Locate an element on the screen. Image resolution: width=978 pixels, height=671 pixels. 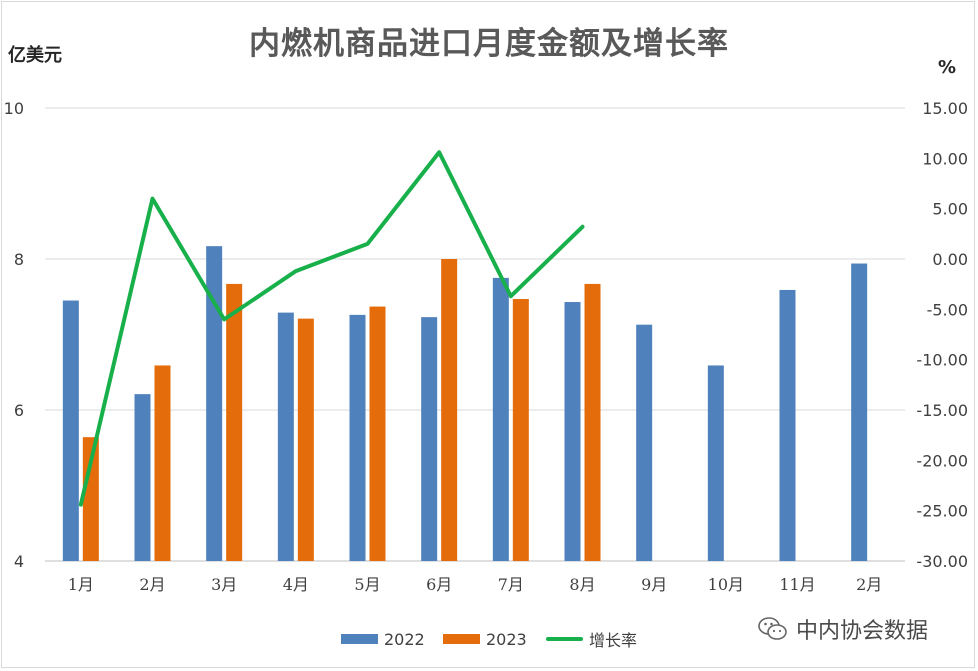
right-tick-label: -10.00 is located at coordinates (942, 360).